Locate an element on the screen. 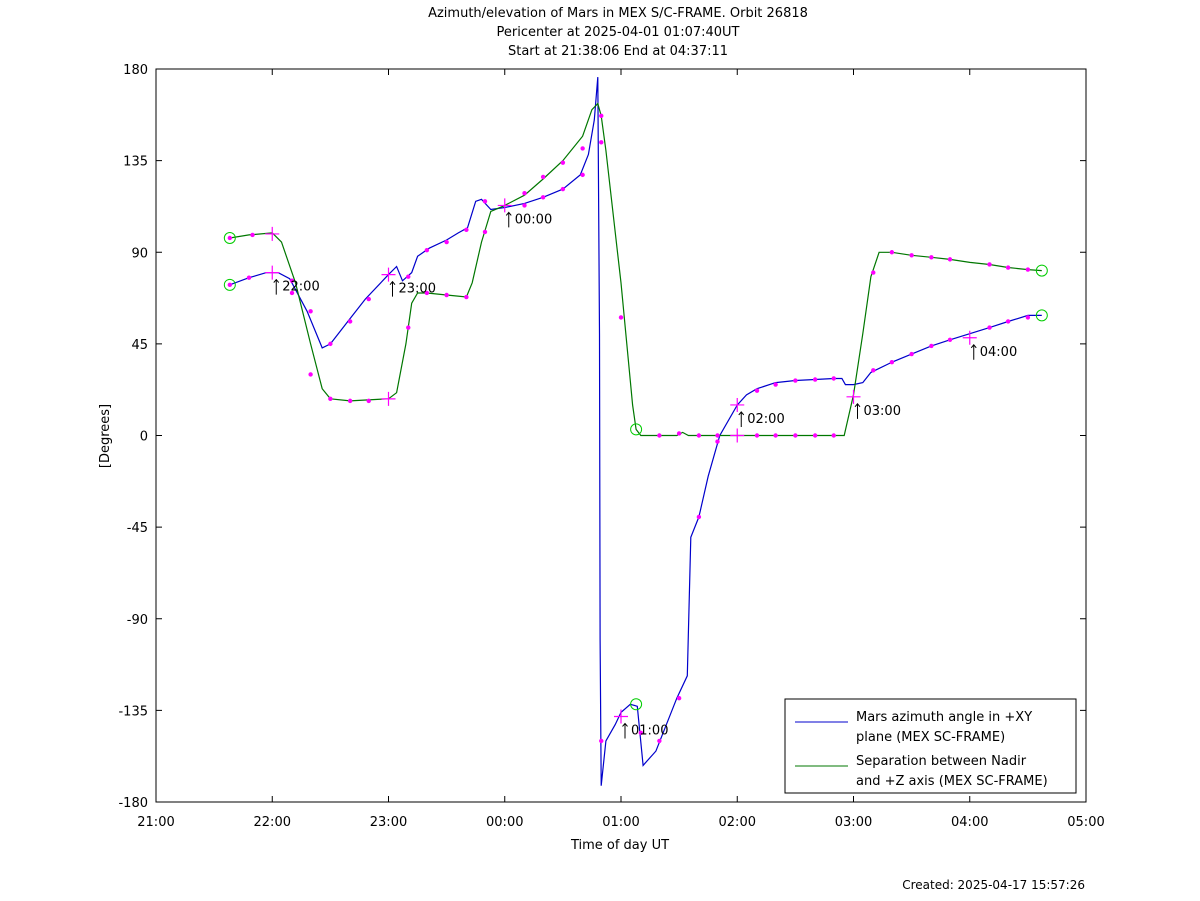  y-tick-label: 0 is located at coordinates (144, 437).